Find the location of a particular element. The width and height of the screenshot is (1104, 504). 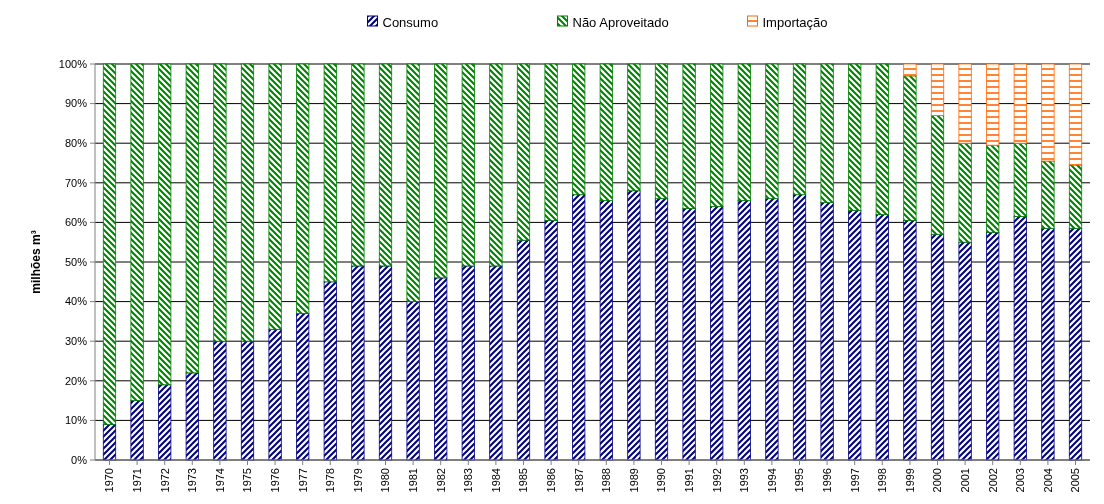

x-tick-label: 1977 is located at coordinates (302, 480).